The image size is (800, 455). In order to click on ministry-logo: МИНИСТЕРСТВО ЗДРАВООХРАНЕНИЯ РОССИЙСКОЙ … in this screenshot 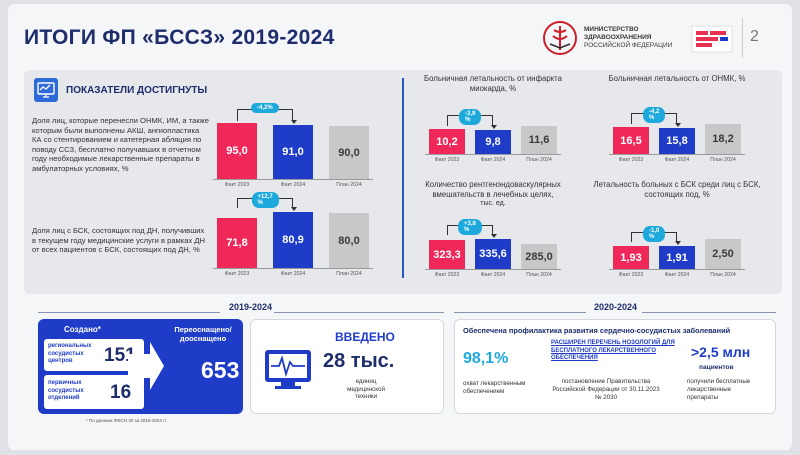, I will do `click(610, 38)`.